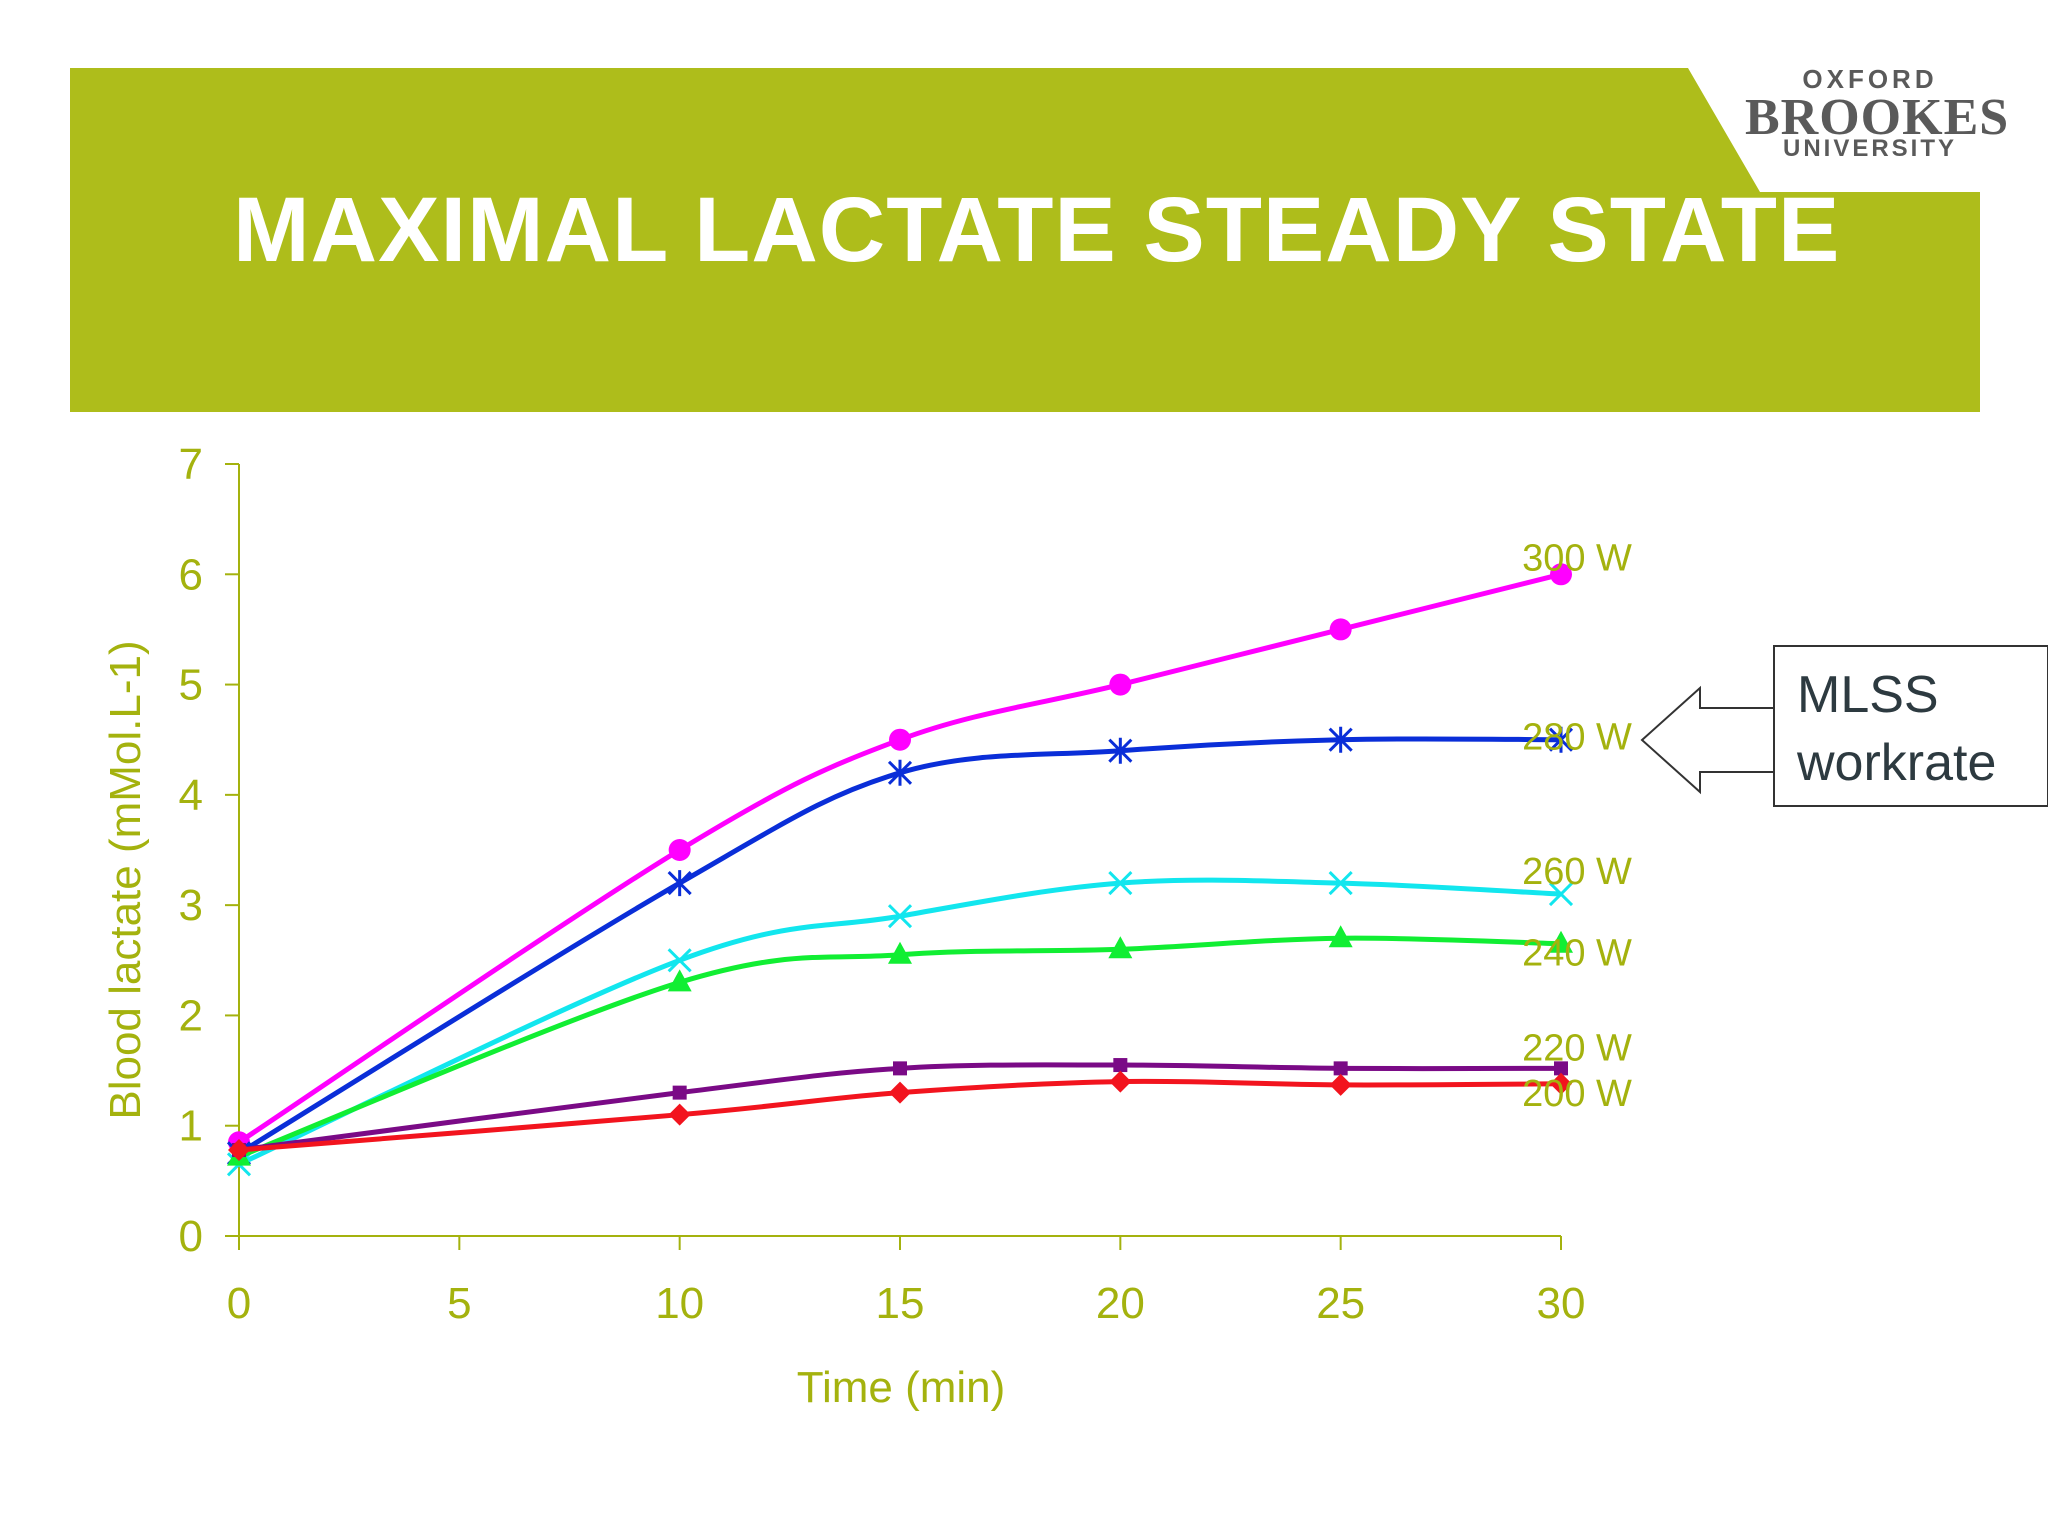 This screenshot has width=2048, height=1536. Describe the element at coordinates (1577, 1048) in the screenshot. I see `series-label-220-w: 220 W` at that location.